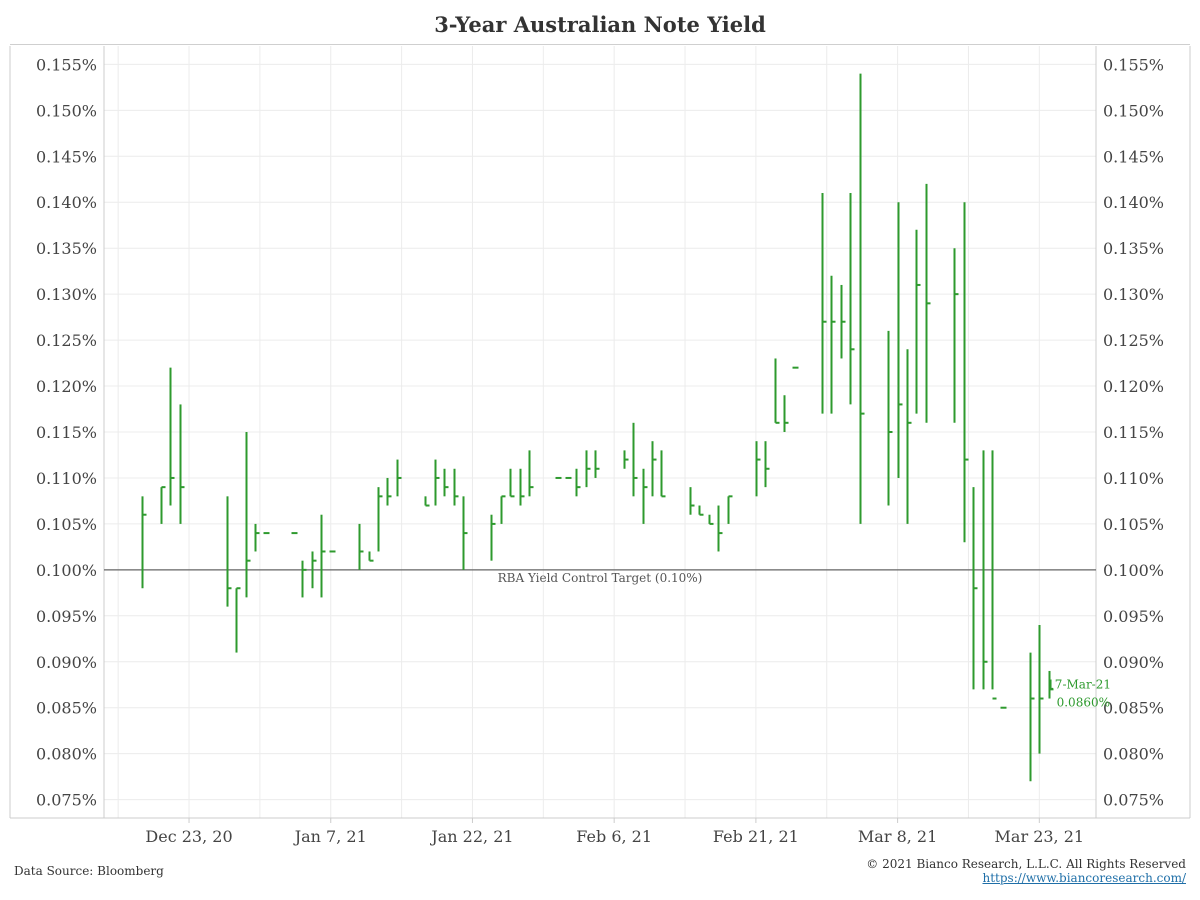  I want to click on y-tick-label-right: 0.135%, so click(1133, 248).